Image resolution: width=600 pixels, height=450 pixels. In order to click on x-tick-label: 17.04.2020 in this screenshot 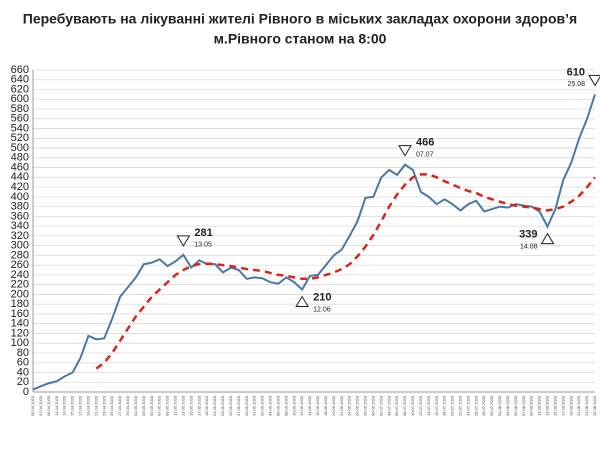, I will do `click(80, 405)`.